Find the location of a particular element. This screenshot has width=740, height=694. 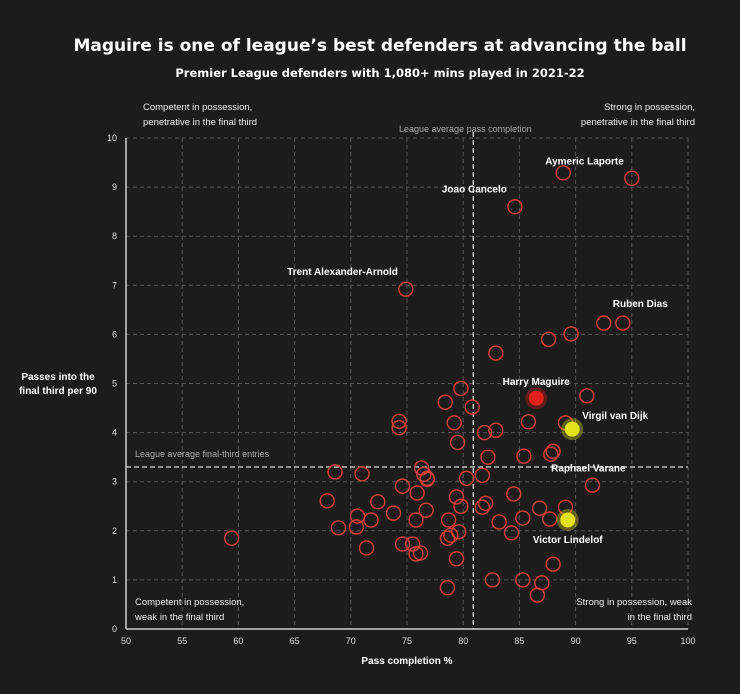

avg-final-third-label: League average final-third entries is located at coordinates (202, 454).